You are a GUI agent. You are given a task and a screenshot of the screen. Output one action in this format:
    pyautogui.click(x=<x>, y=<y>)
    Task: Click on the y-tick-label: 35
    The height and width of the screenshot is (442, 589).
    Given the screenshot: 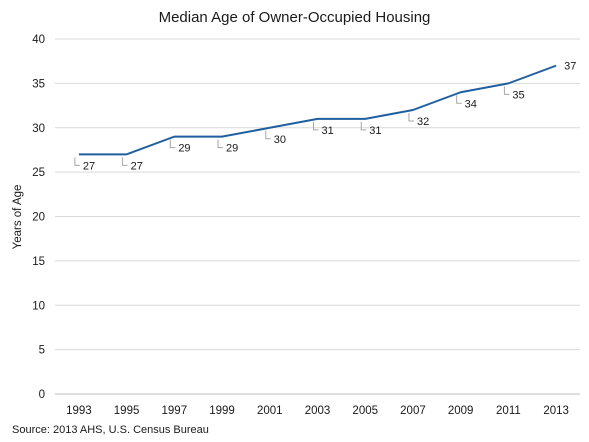 What is the action you would take?
    pyautogui.click(x=38, y=84)
    